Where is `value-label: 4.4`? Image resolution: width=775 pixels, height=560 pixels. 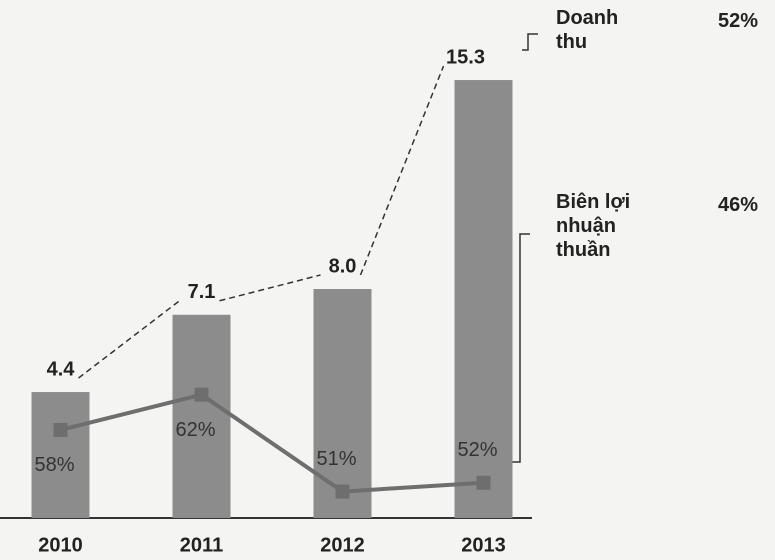
value-label: 4.4 is located at coordinates (61, 369).